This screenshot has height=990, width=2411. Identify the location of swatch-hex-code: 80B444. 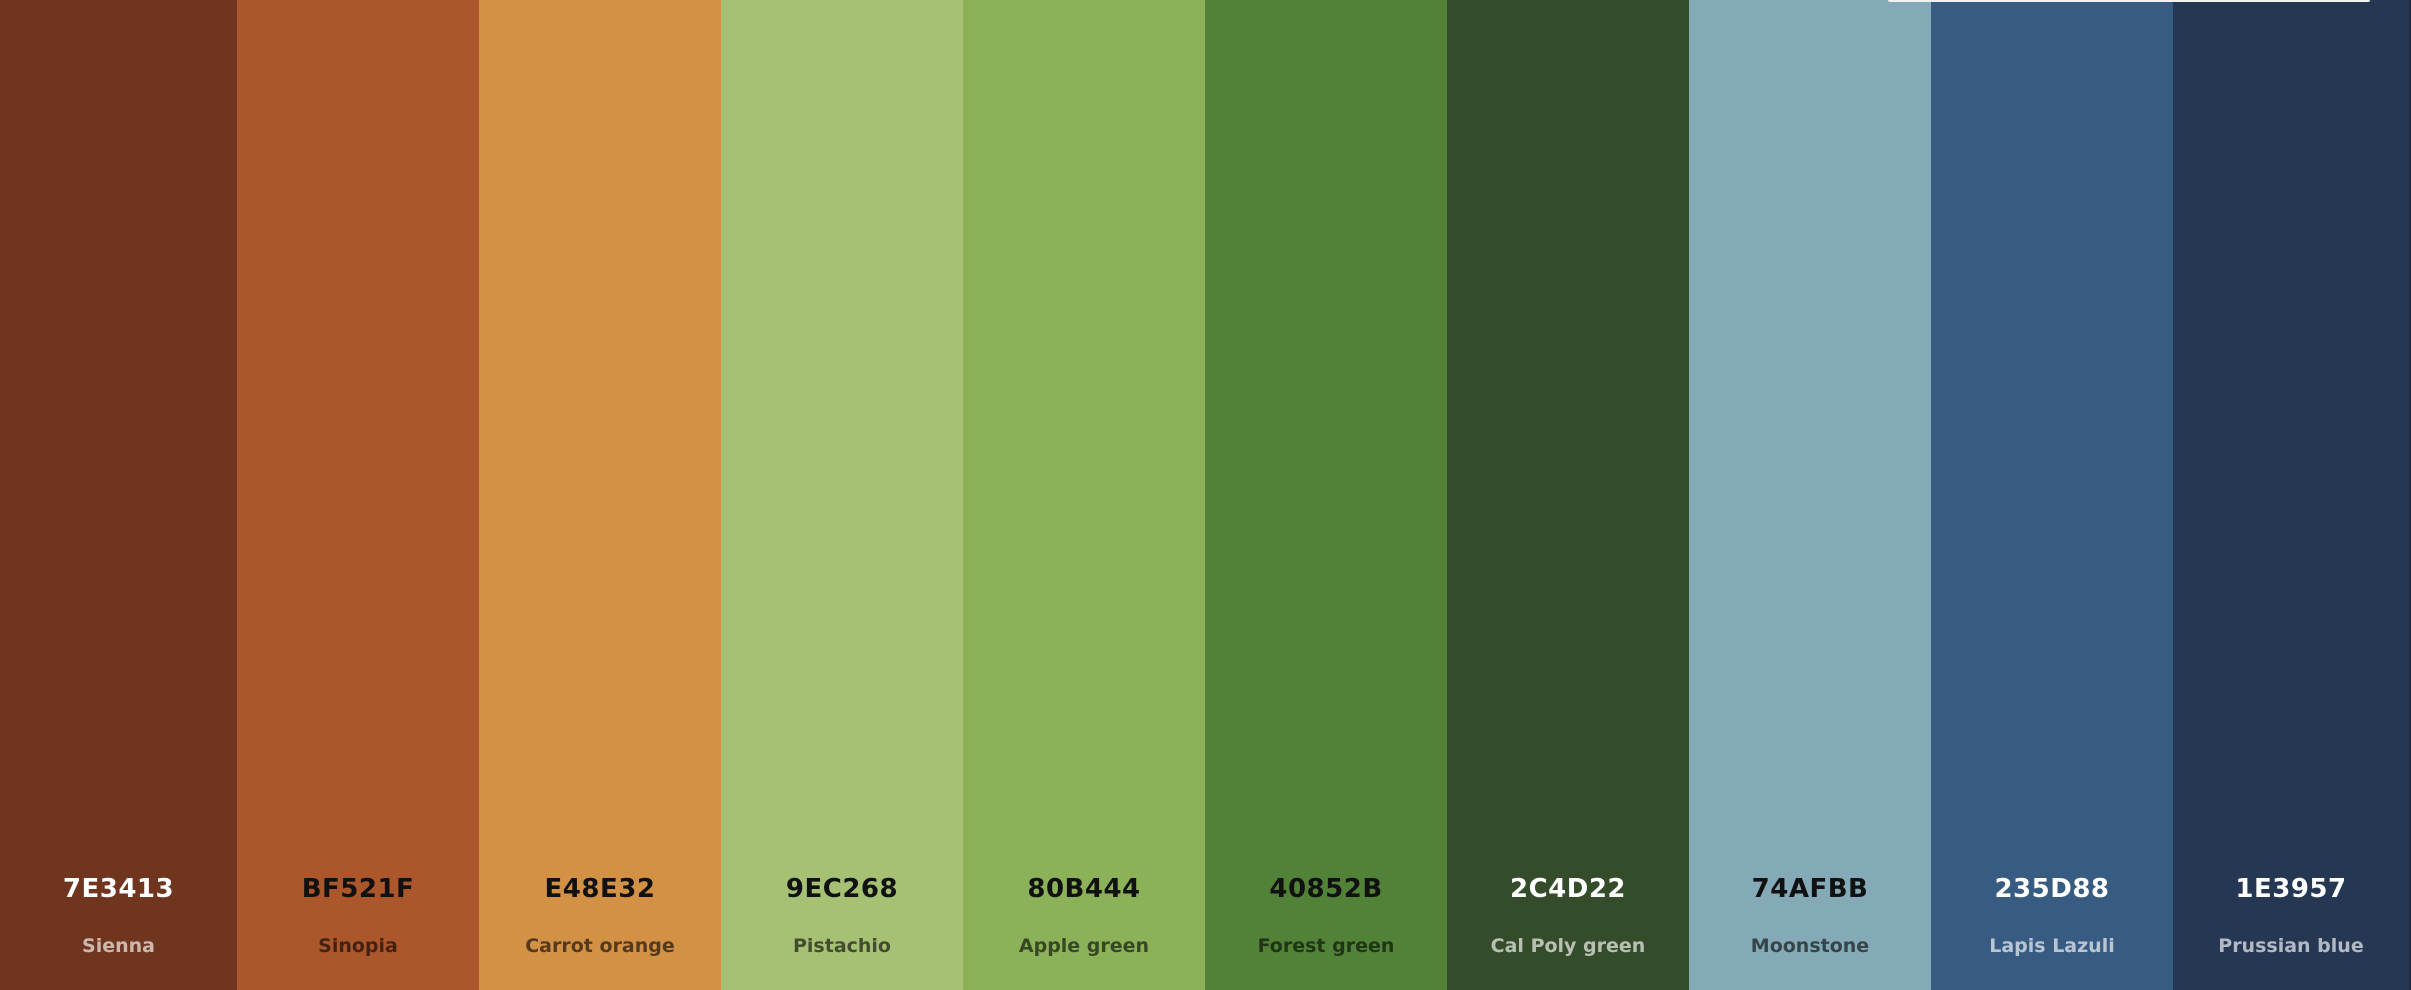
(1084, 889).